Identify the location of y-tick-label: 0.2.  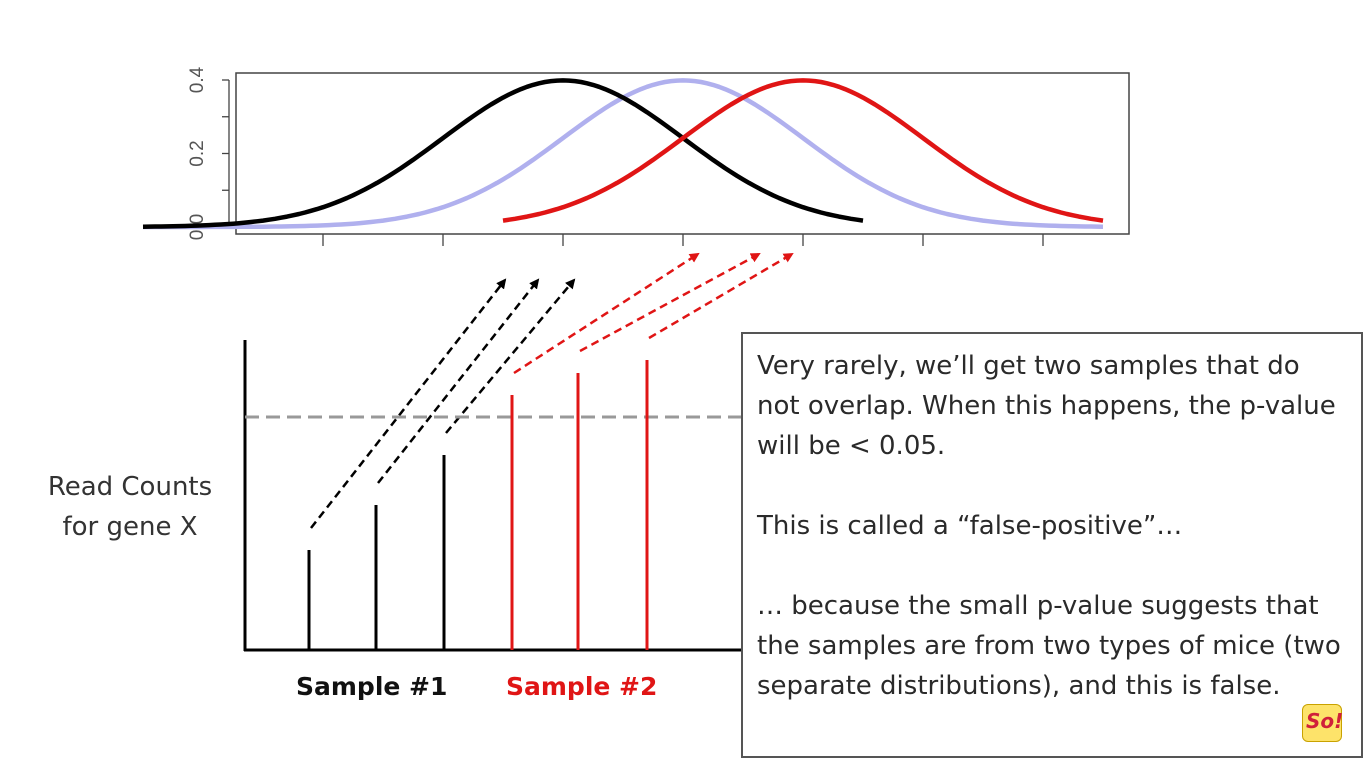
(197, 153).